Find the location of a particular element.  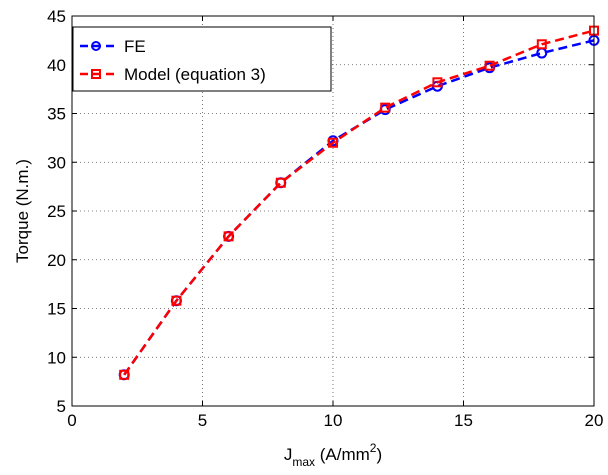

y-tick-label: 45 is located at coordinates (56, 16).